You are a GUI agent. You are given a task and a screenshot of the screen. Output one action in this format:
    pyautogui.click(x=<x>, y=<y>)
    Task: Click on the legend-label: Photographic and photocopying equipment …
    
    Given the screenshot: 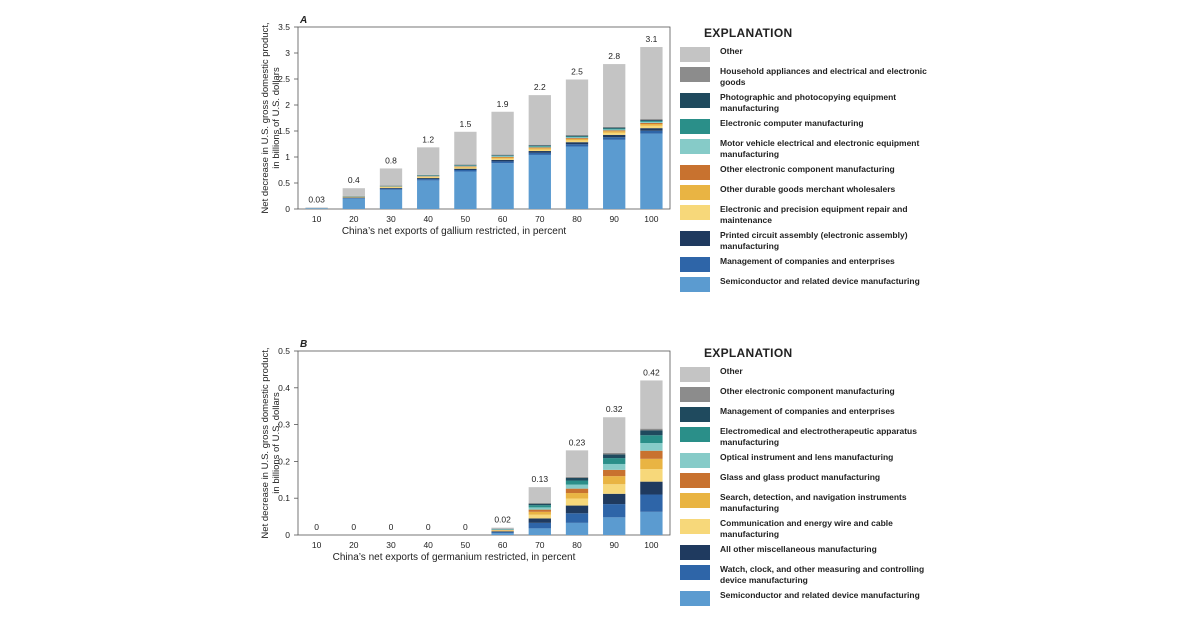 What is the action you would take?
    pyautogui.click(x=808, y=102)
    